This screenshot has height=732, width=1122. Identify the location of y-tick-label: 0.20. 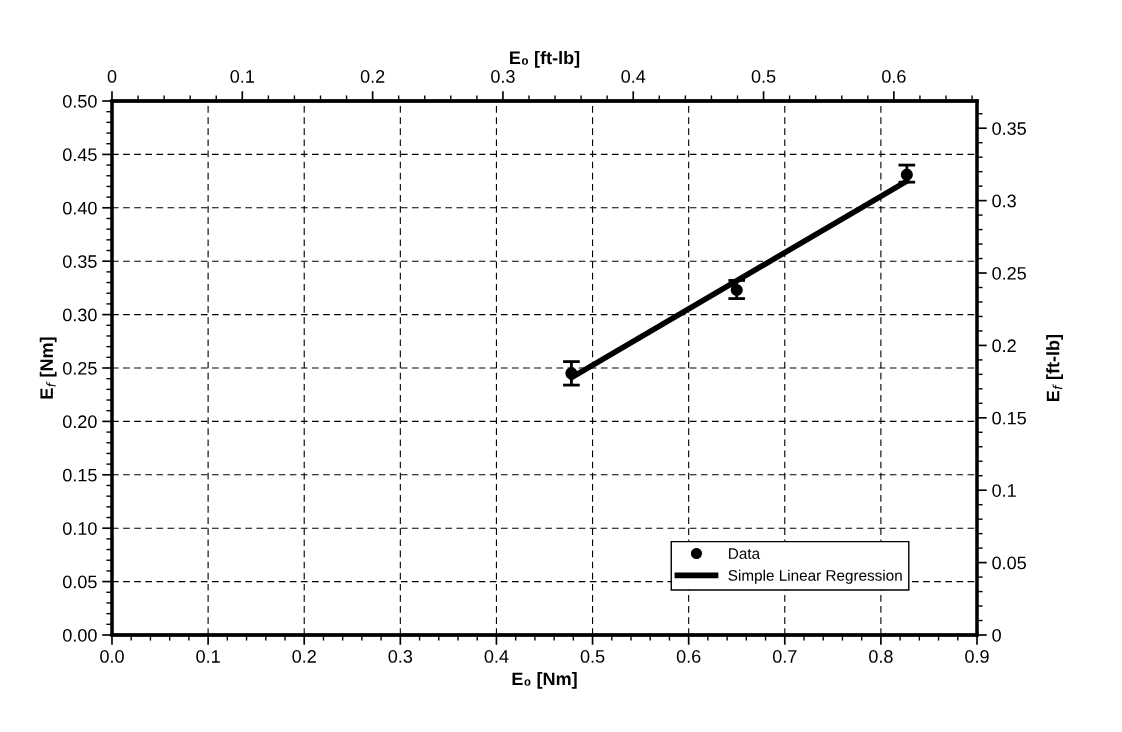
(79, 422).